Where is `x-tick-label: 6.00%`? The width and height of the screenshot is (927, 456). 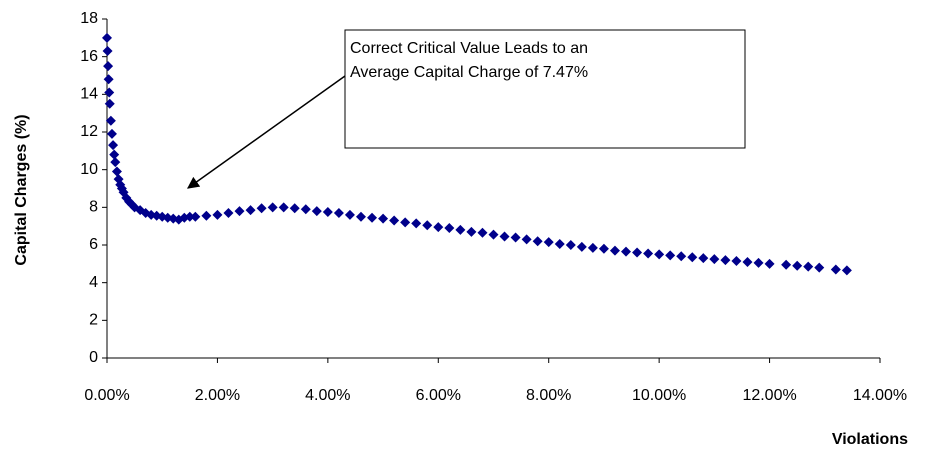
x-tick-label: 6.00% is located at coordinates (438, 395).